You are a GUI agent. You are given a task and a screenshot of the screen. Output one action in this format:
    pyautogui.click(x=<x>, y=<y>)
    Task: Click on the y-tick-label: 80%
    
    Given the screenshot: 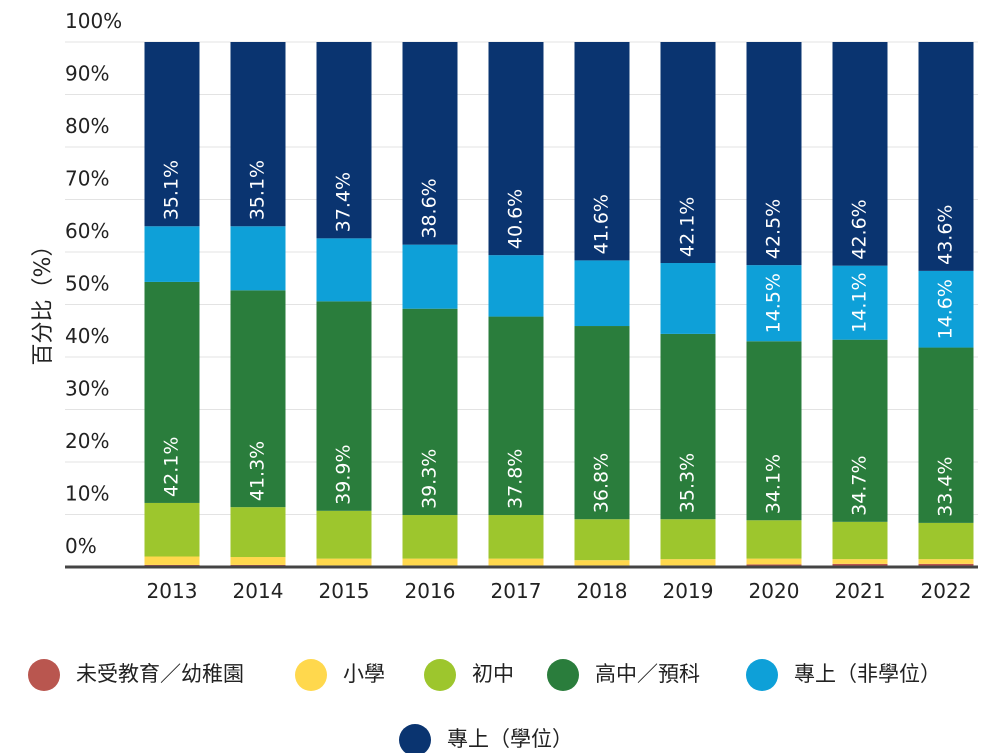 What is the action you would take?
    pyautogui.click(x=87, y=126)
    